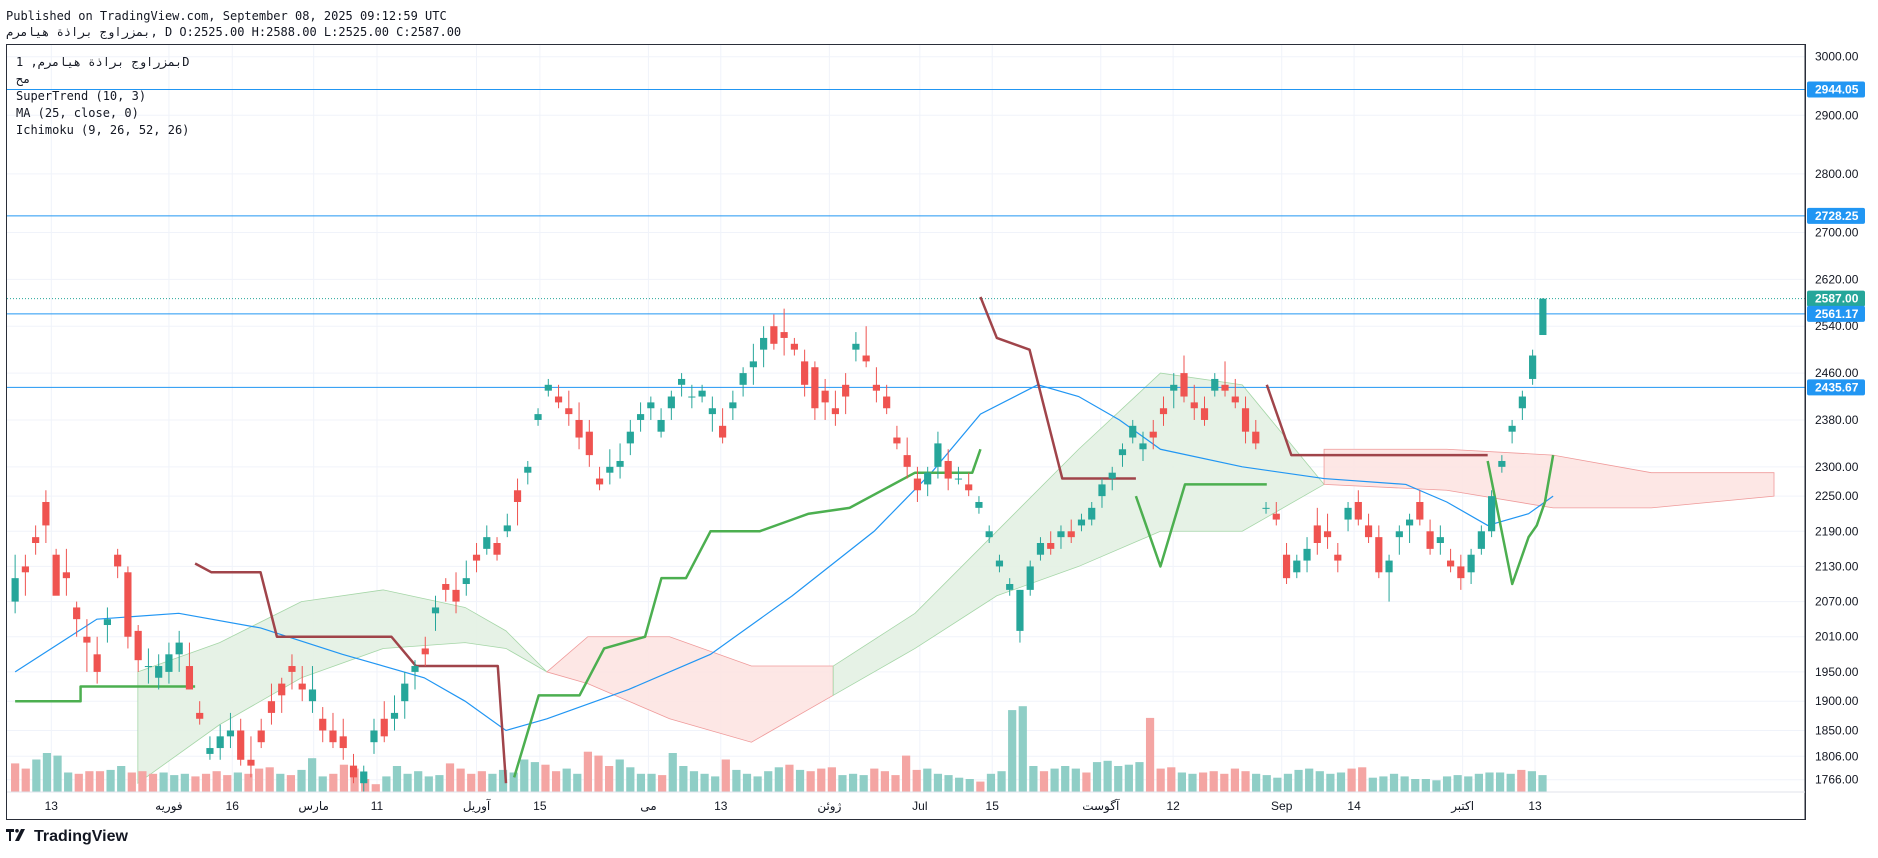 The height and width of the screenshot is (858, 1878). Describe the element at coordinates (103, 62) in the screenshot. I see `legend-symbol: بمزراوج براذة هيامرم, 1D` at that location.